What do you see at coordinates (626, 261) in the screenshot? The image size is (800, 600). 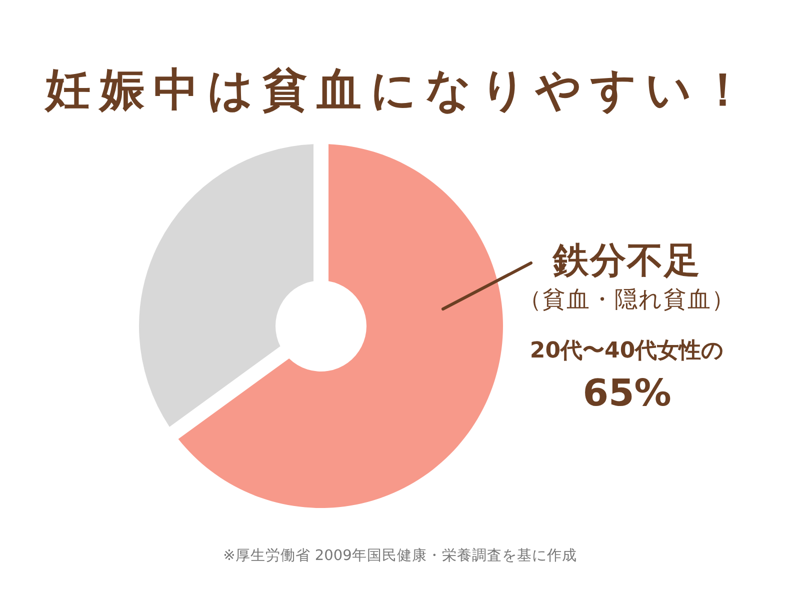 I see `slice-label: 鉄分不足` at bounding box center [626, 261].